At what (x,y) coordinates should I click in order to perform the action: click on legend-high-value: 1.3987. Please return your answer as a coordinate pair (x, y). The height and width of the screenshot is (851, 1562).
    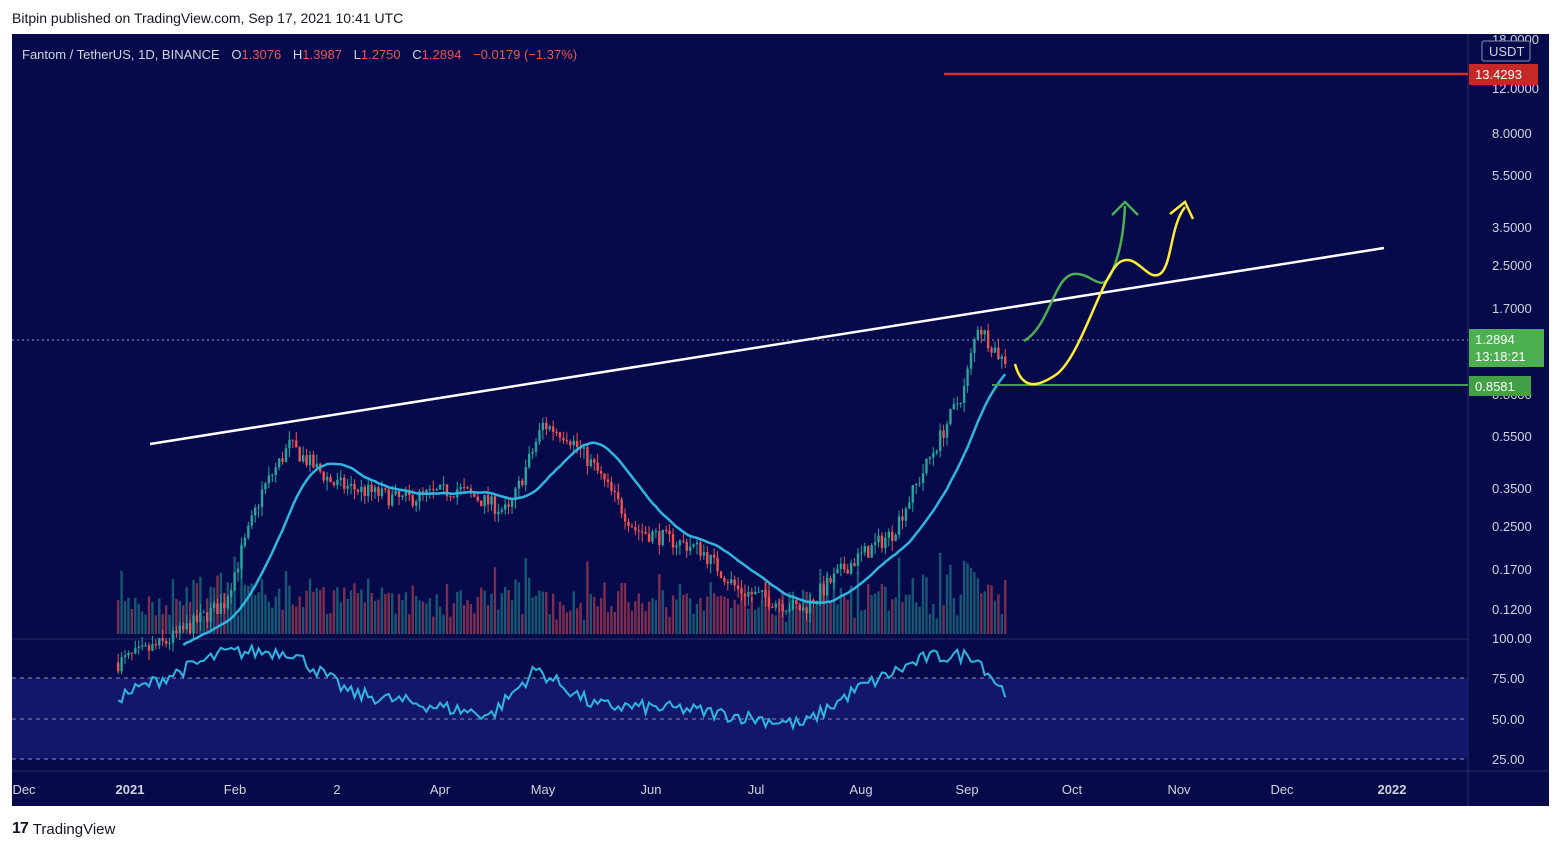
    Looking at the image, I should click on (322, 54).